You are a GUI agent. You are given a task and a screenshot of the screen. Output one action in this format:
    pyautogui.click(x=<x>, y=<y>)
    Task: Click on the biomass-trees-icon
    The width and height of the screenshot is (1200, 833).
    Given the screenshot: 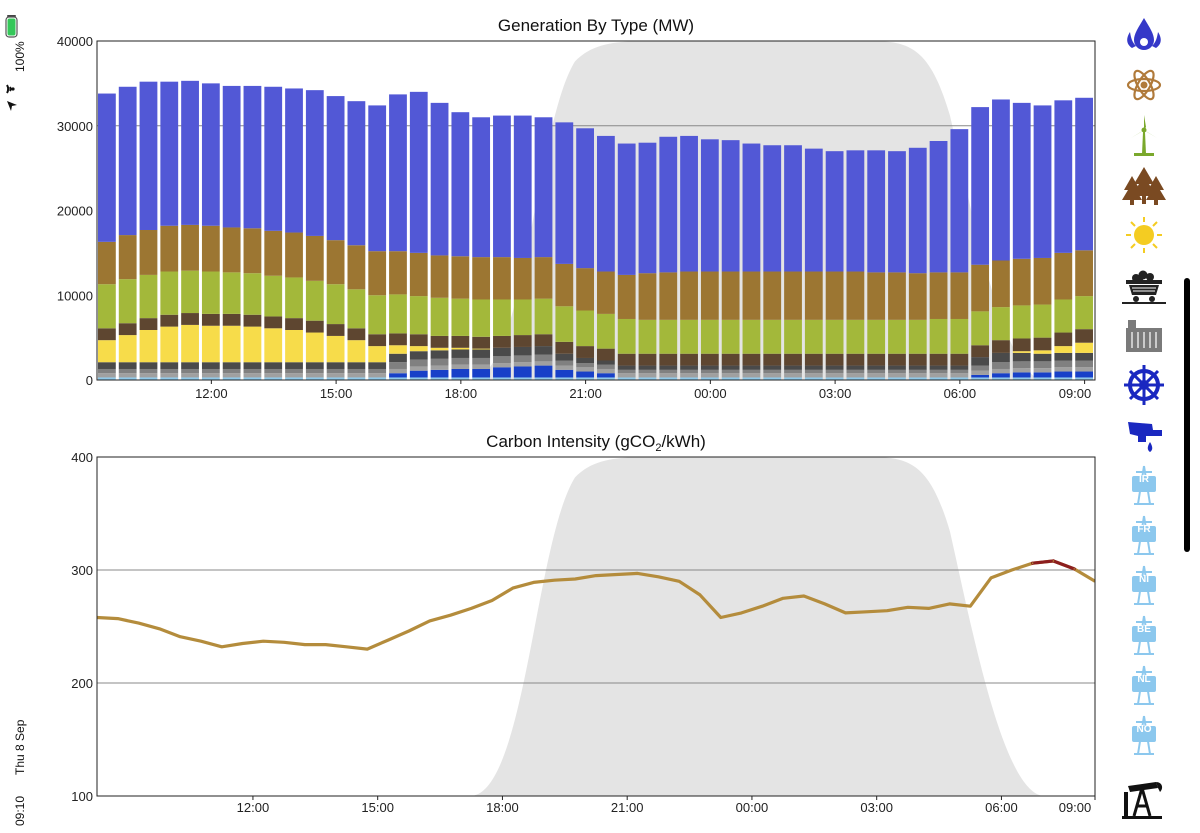 What is the action you would take?
    pyautogui.click(x=1144, y=186)
    